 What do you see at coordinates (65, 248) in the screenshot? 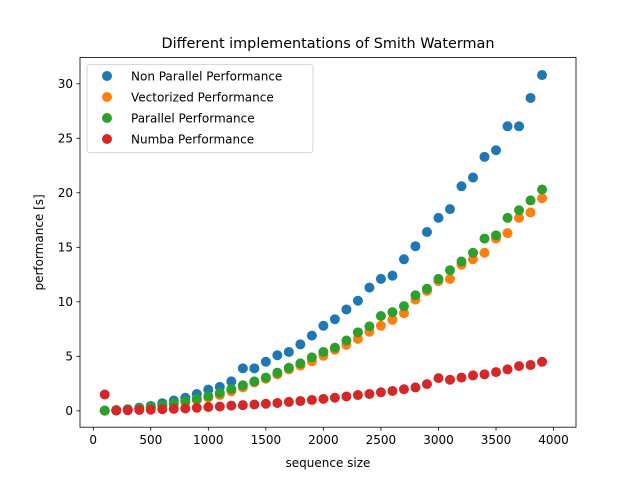
I see `y-tick-label: 15` at bounding box center [65, 248].